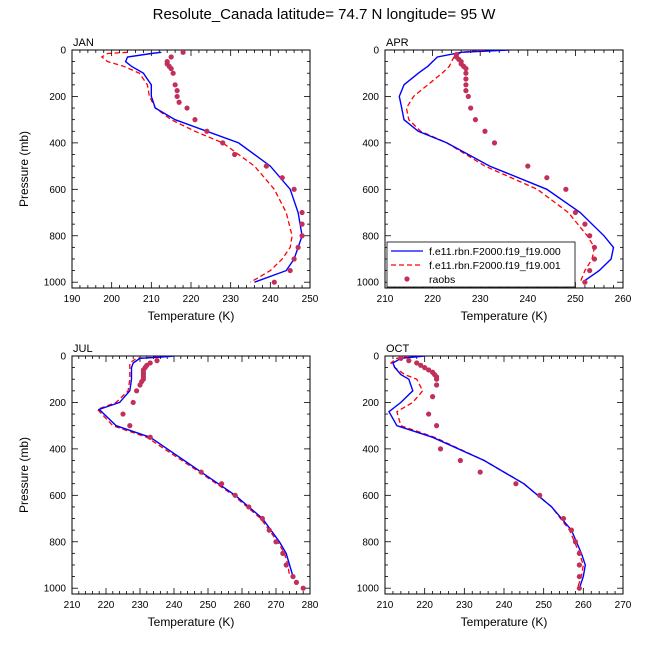 Image resolution: width=648 pixels, height=649 pixels. Describe the element at coordinates (370, 236) in the screenshot. I see `y-tick-label: 800` at that location.